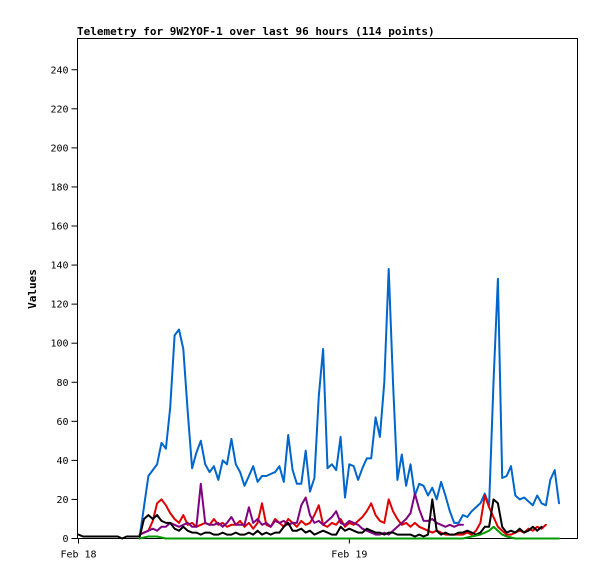 This screenshot has height=579, width=597. What do you see at coordinates (78, 555) in the screenshot?
I see `x-tick-label: Feb 18` at bounding box center [78, 555].